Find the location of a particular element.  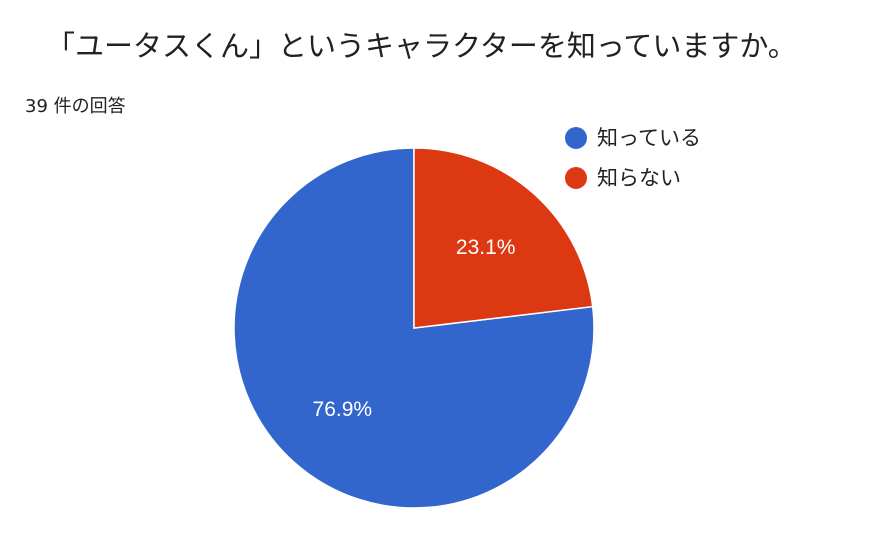

legend-item-unknown: 知らない is located at coordinates (633, 178).